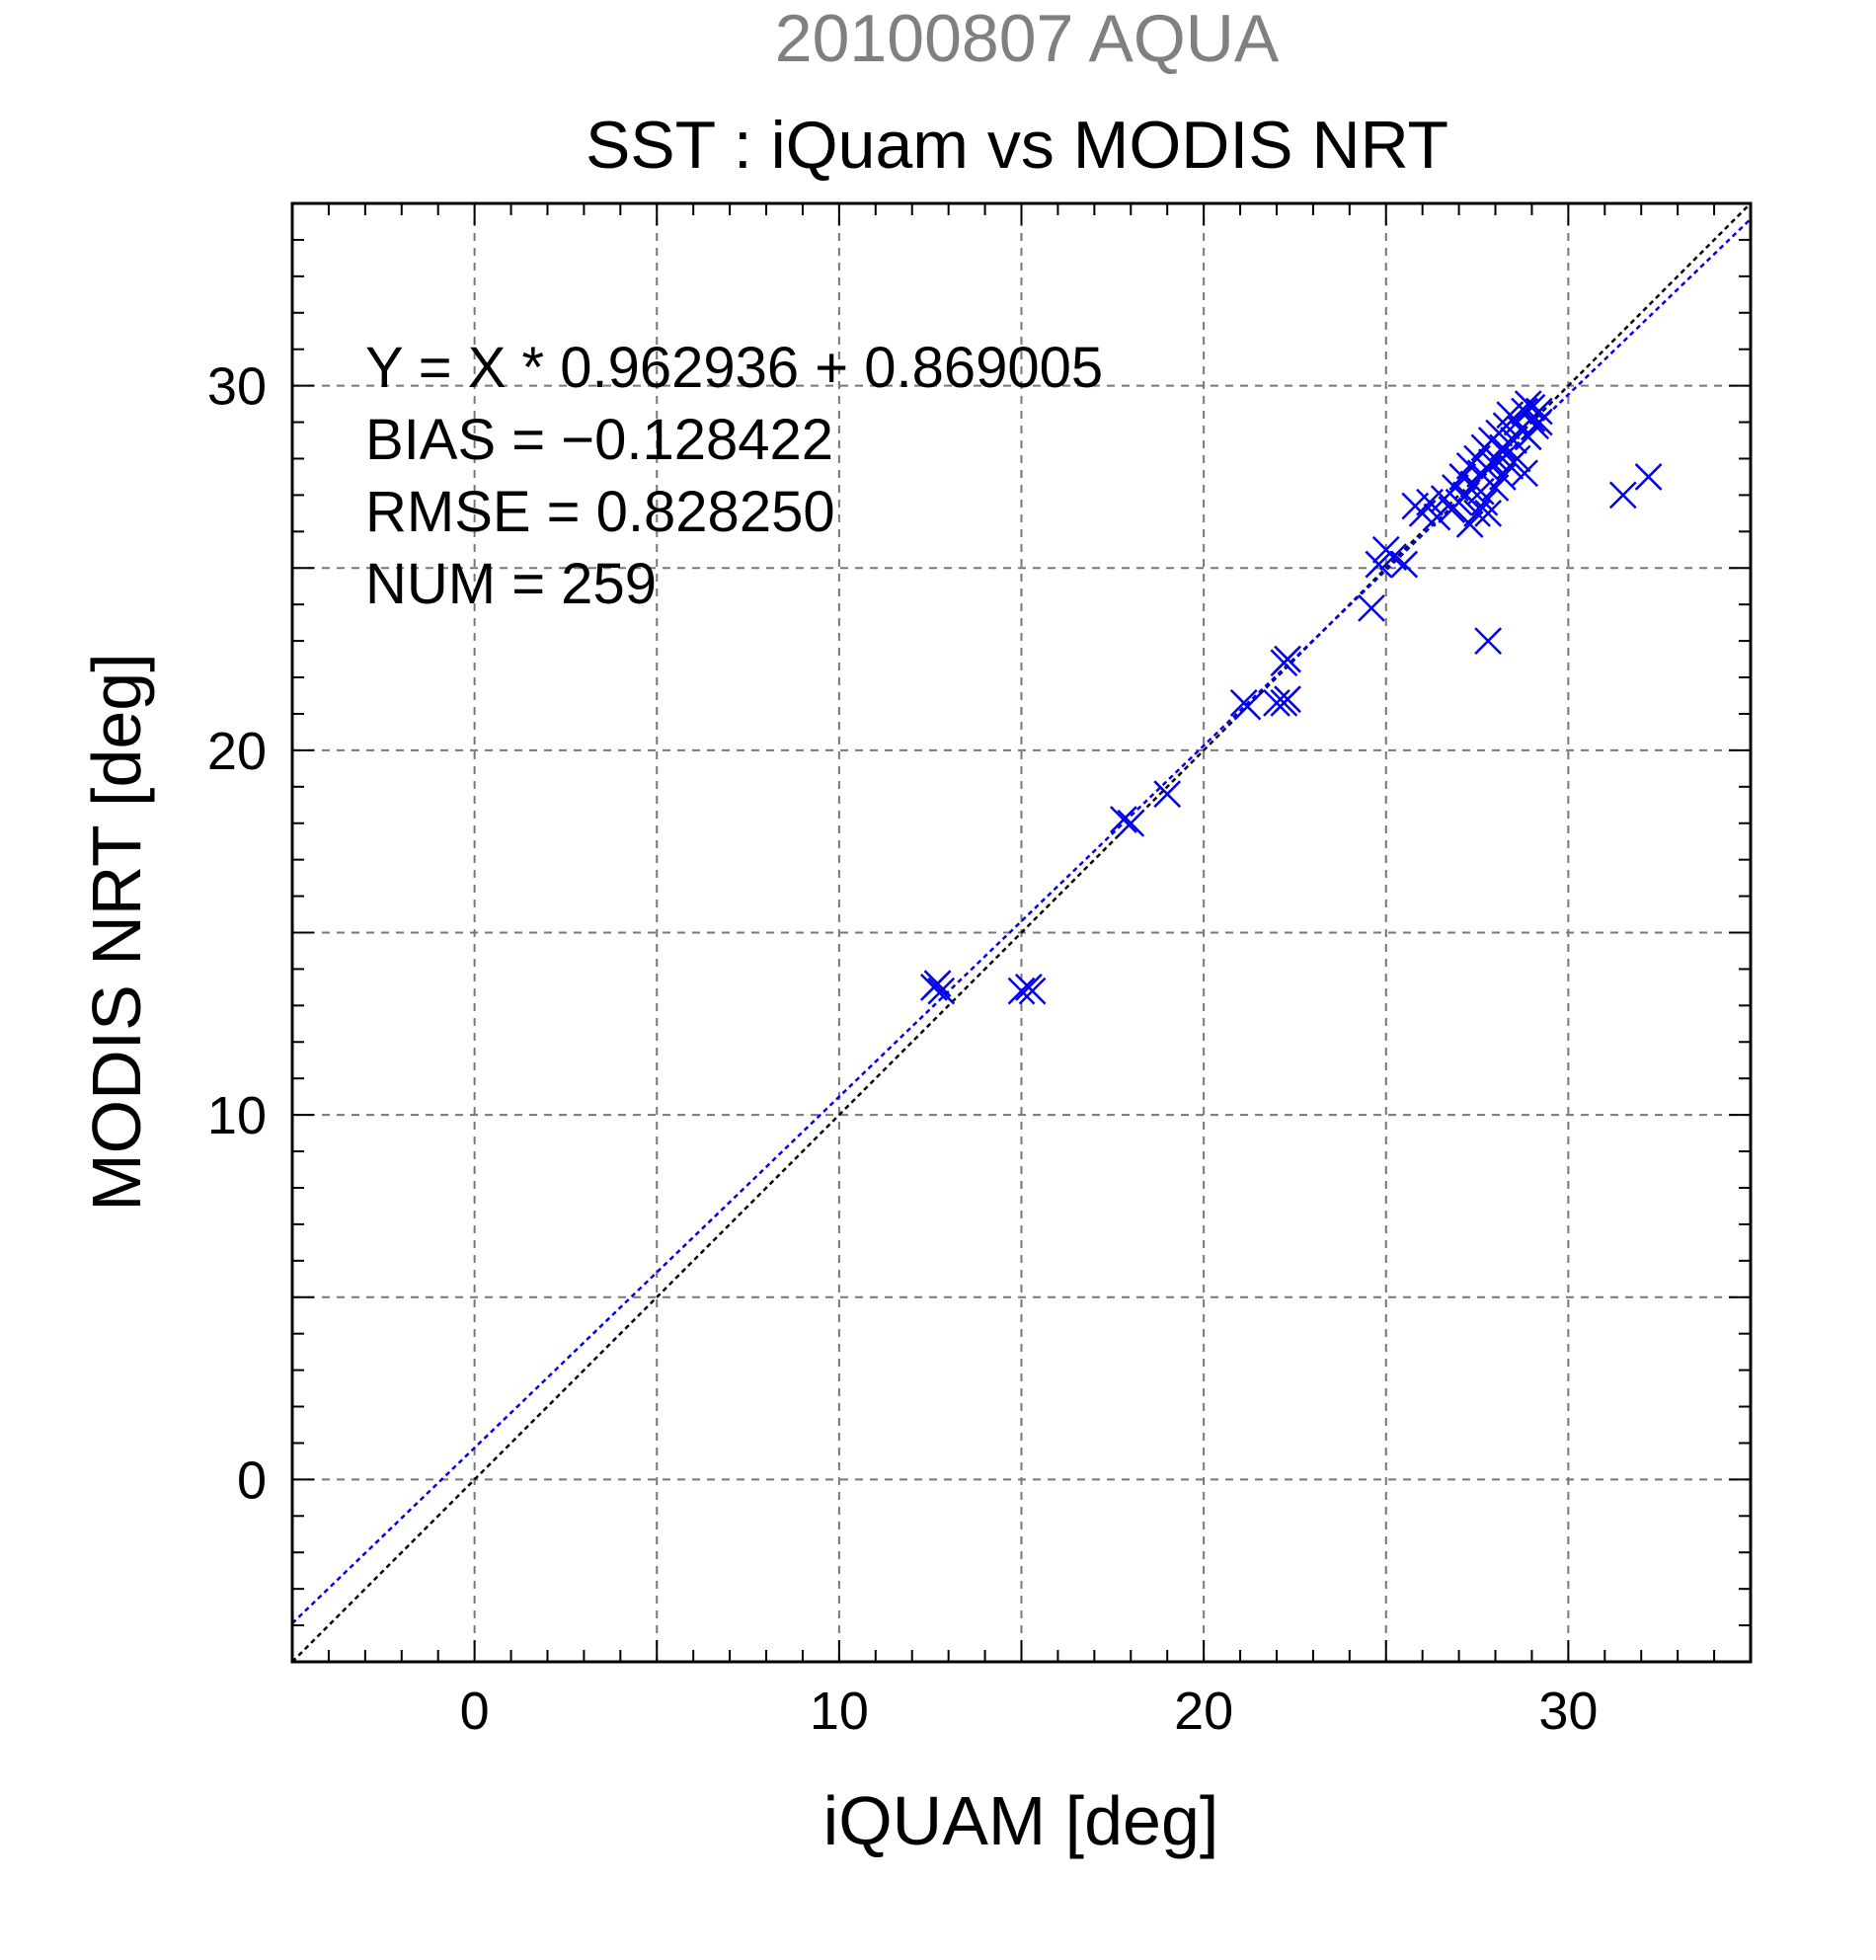 This screenshot has height=1960, width=1876. What do you see at coordinates (1027, 39) in the screenshot?
I see `chart-header: 20100807 AQUA` at bounding box center [1027, 39].